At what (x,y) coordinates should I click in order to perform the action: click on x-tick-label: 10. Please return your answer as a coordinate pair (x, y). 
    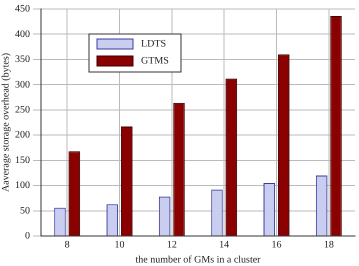
    Looking at the image, I should click on (119, 245).